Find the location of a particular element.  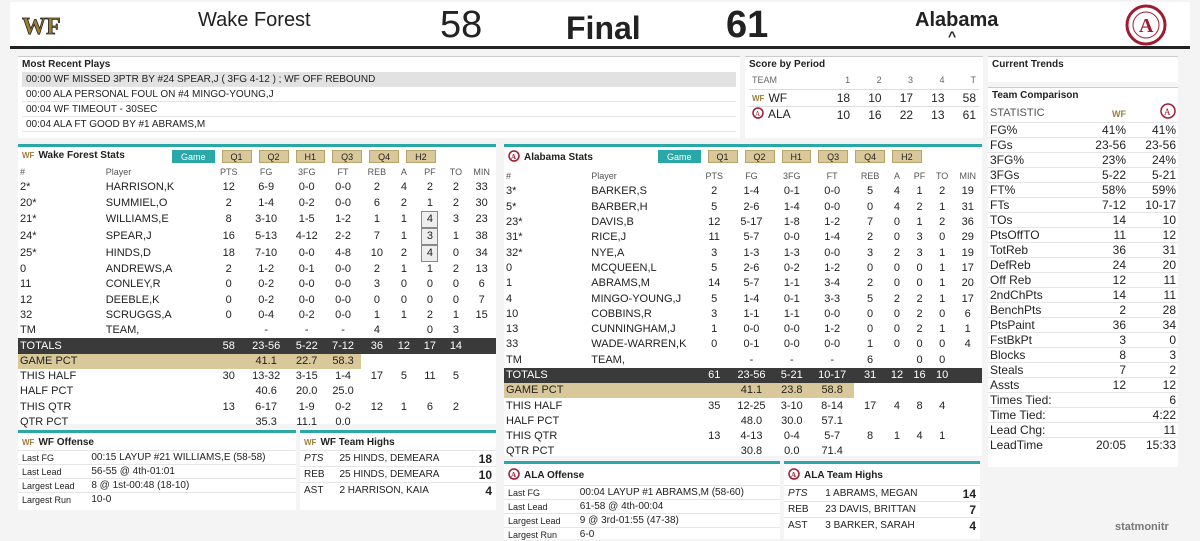

leader-name: 1 ABRAMS, MEGAN is located at coordinates (871, 493).